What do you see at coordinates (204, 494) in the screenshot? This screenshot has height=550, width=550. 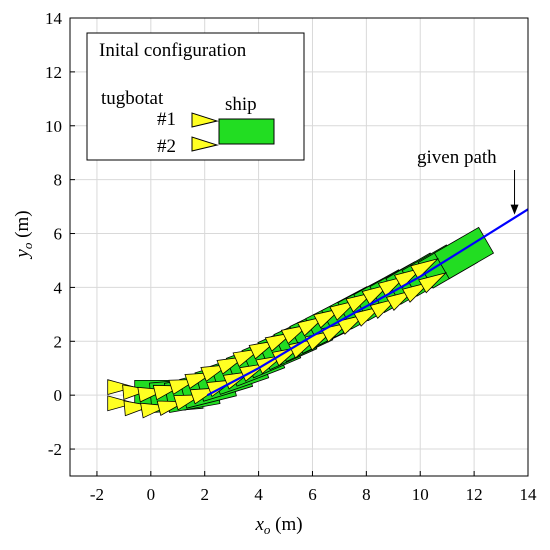 I see `x-tick-label: 2` at bounding box center [204, 494].